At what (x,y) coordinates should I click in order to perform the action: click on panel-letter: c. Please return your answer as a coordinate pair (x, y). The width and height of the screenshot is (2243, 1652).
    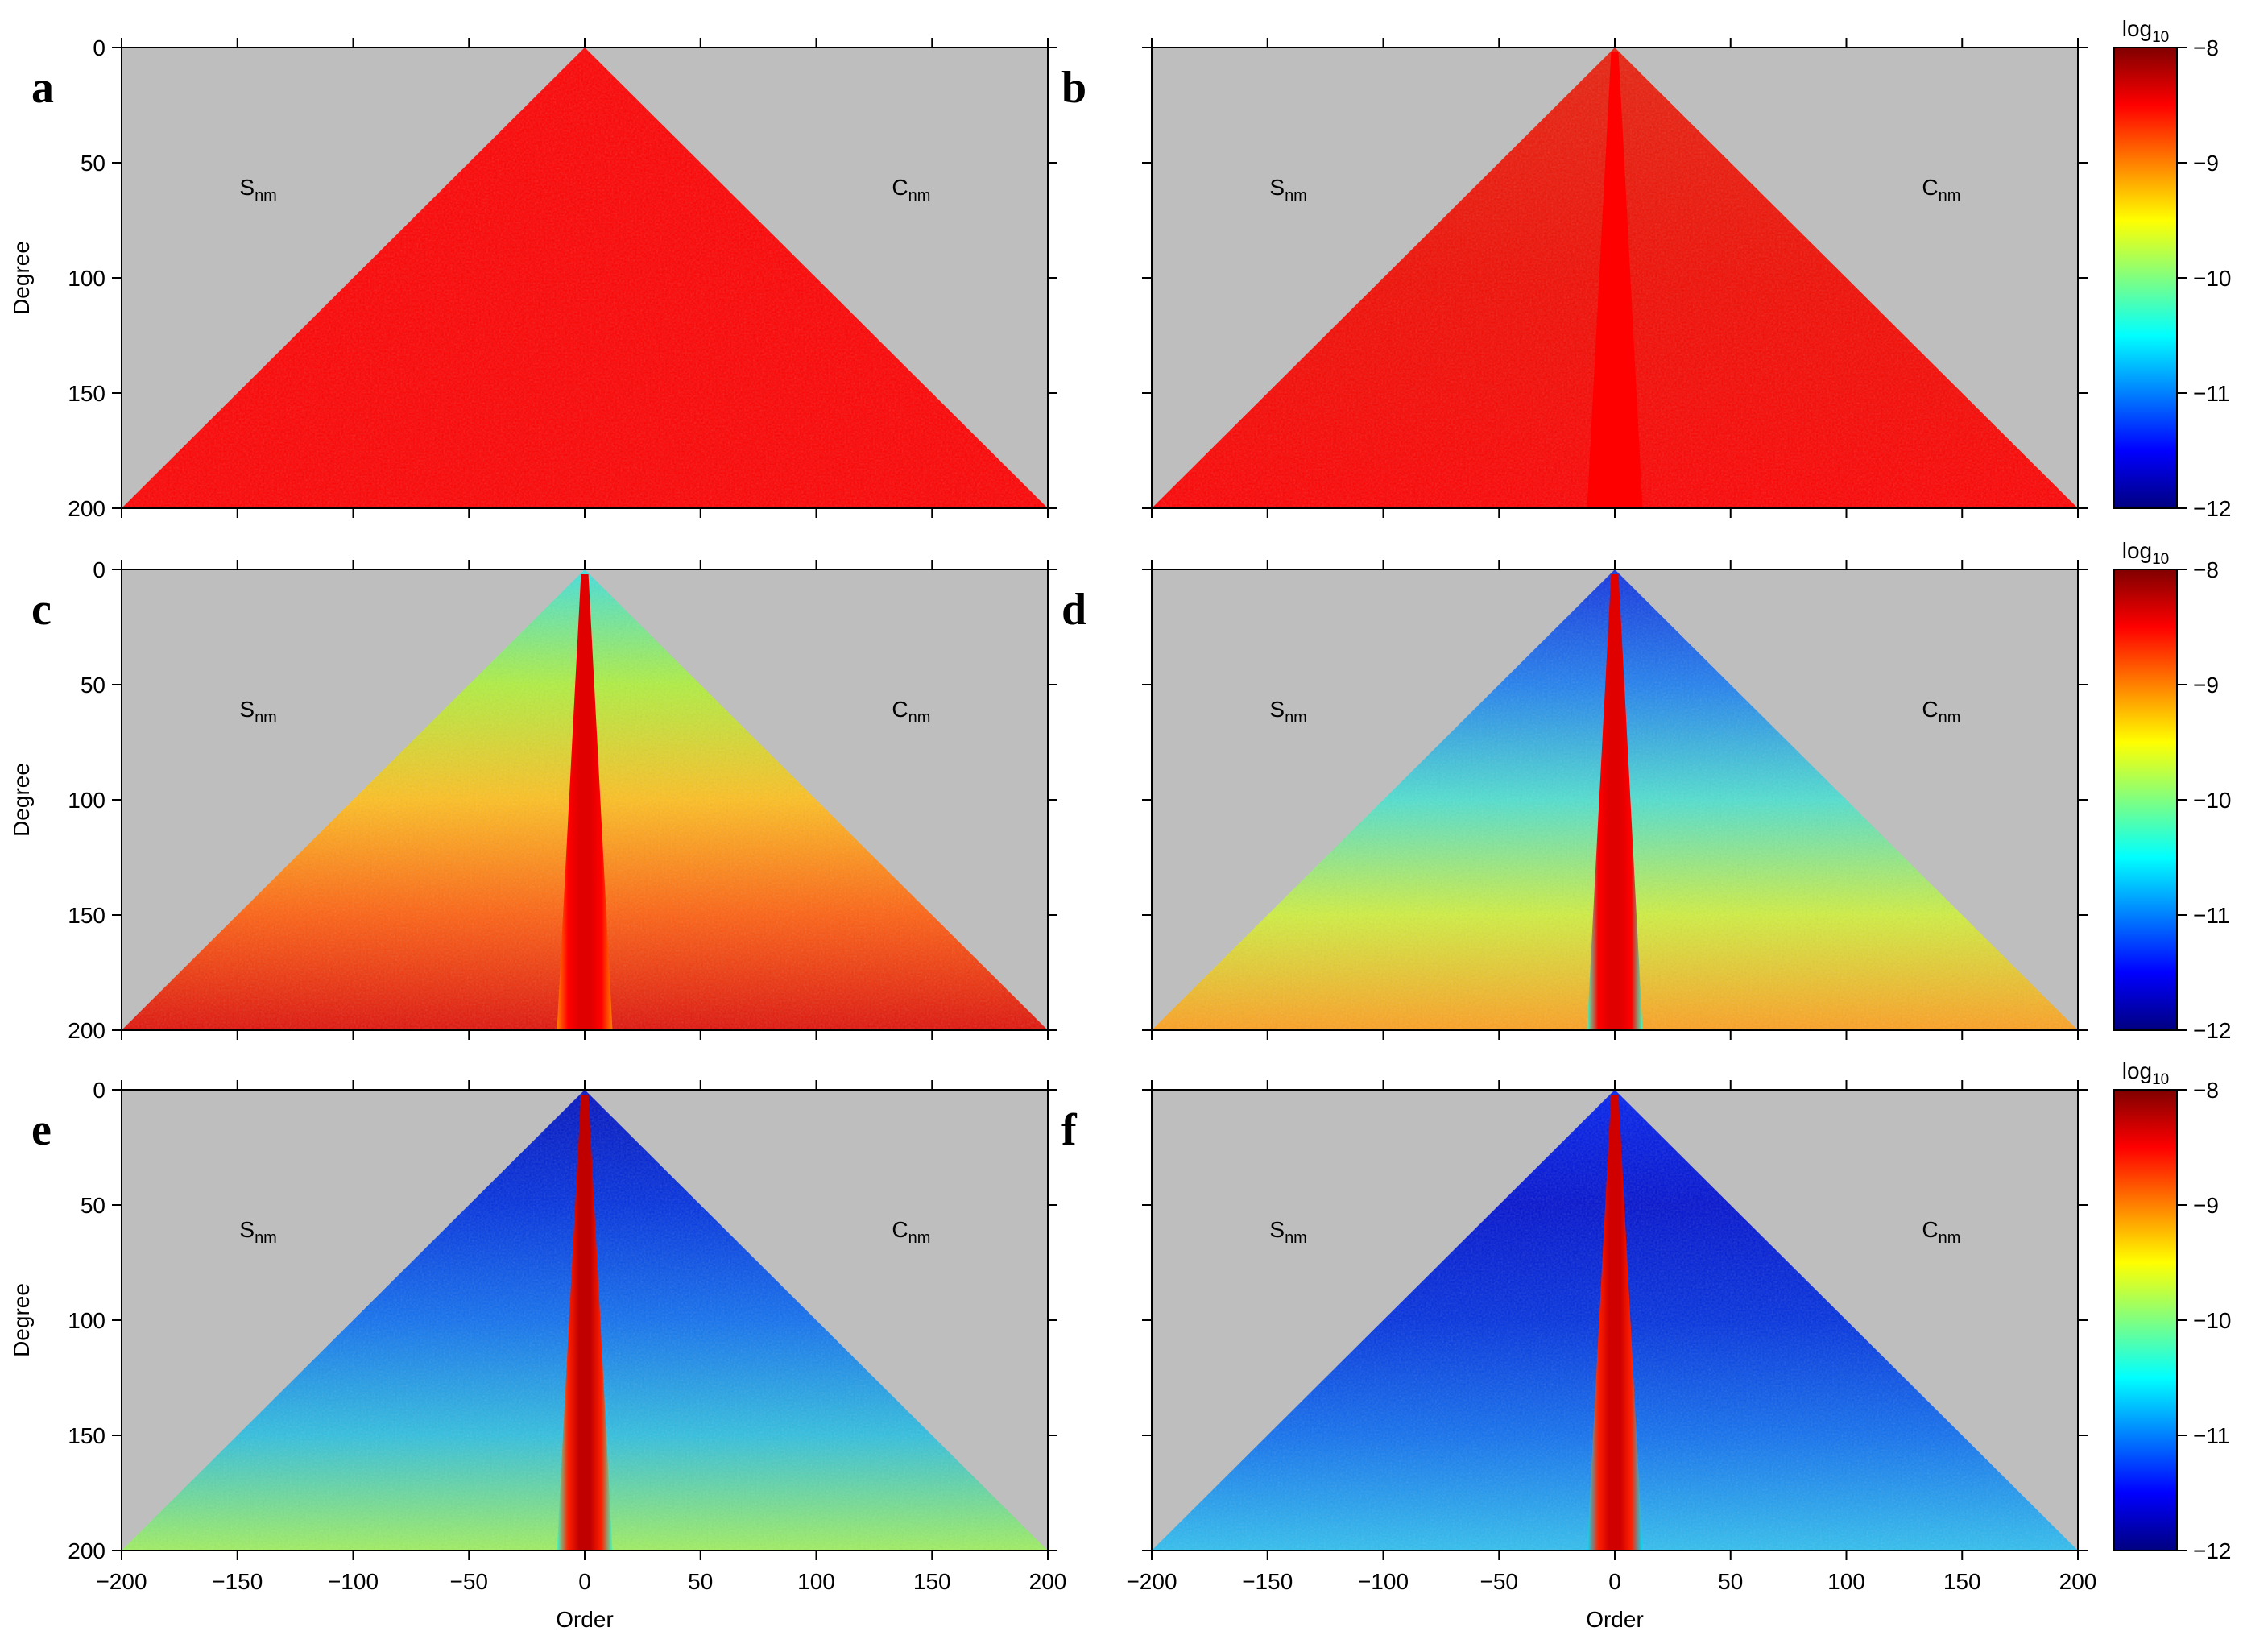
    Looking at the image, I should click on (41, 610).